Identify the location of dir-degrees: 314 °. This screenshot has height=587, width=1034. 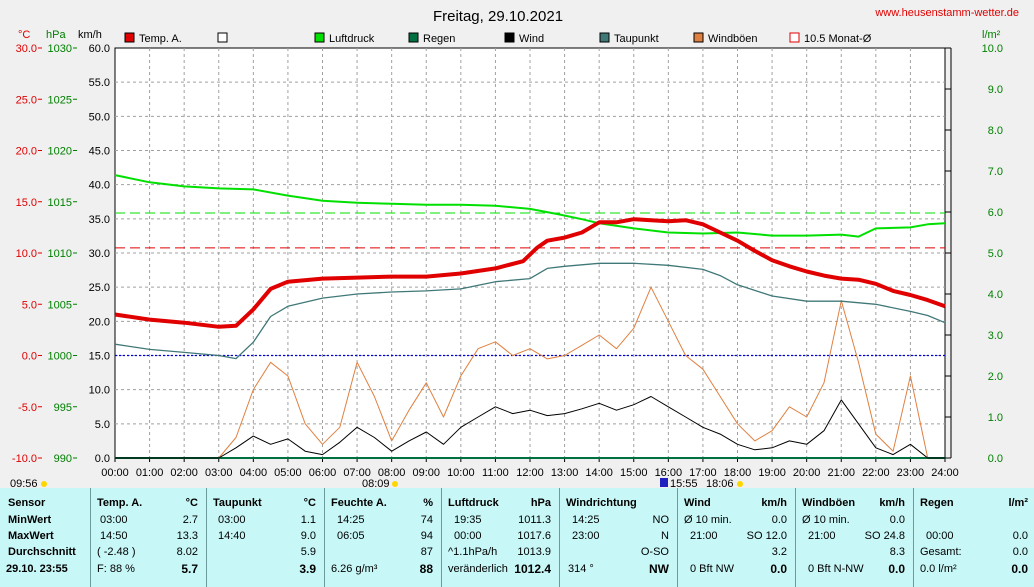
(581, 569).